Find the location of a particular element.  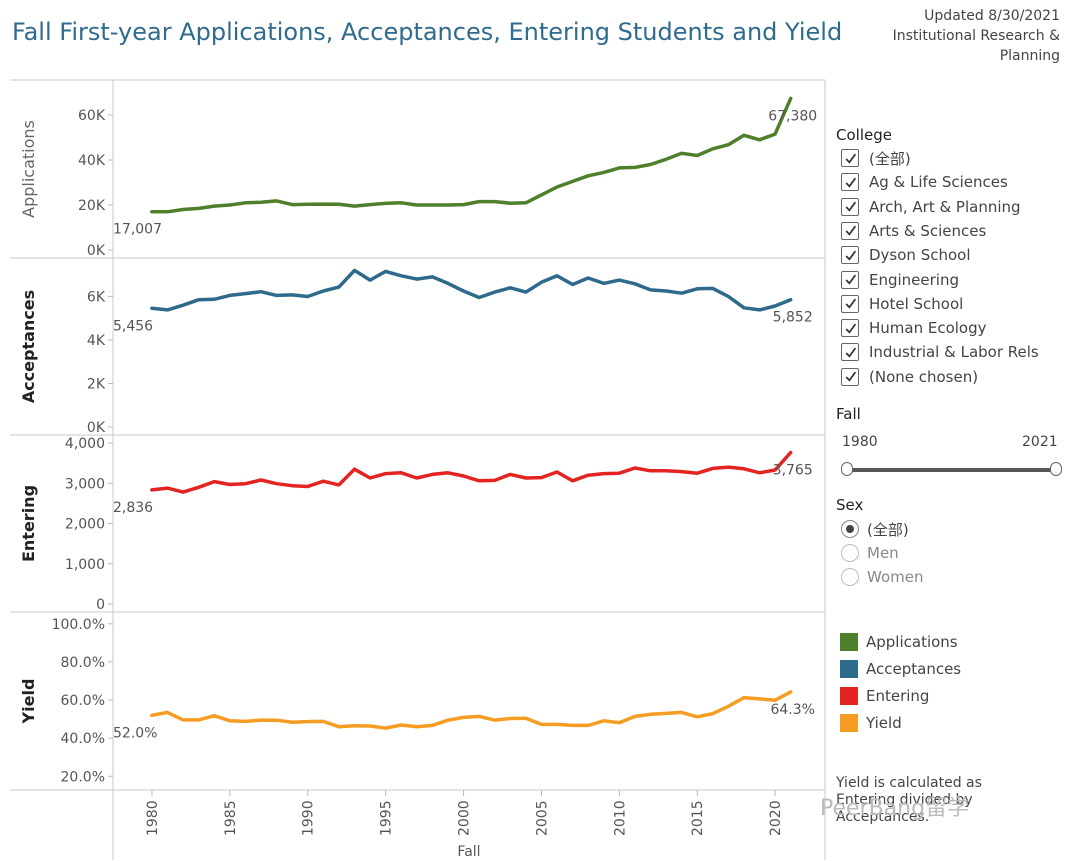

fall-slider-min-handle is located at coordinates (847, 469).